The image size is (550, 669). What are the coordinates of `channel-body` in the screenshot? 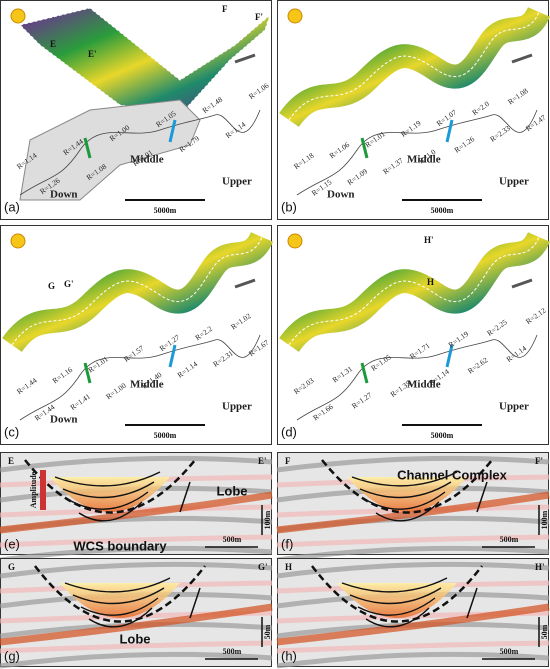 It's located at (145, 61).